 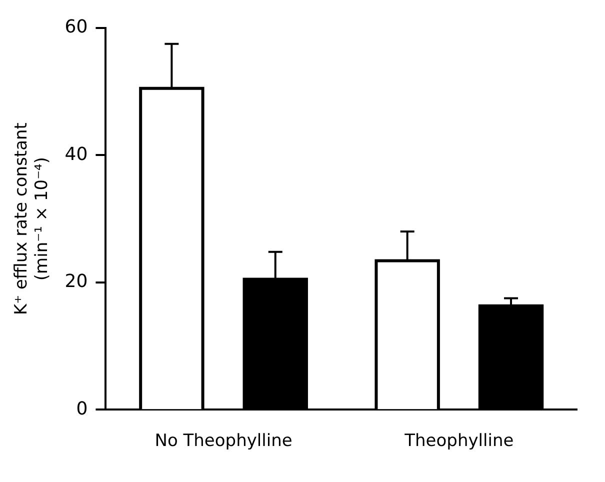 What do you see at coordinates (32, 219) in the screenshot?
I see `y-axis-title: K⁺ efflux rate constant (min⁻¹ × 10⁻⁴)` at bounding box center [32, 219].